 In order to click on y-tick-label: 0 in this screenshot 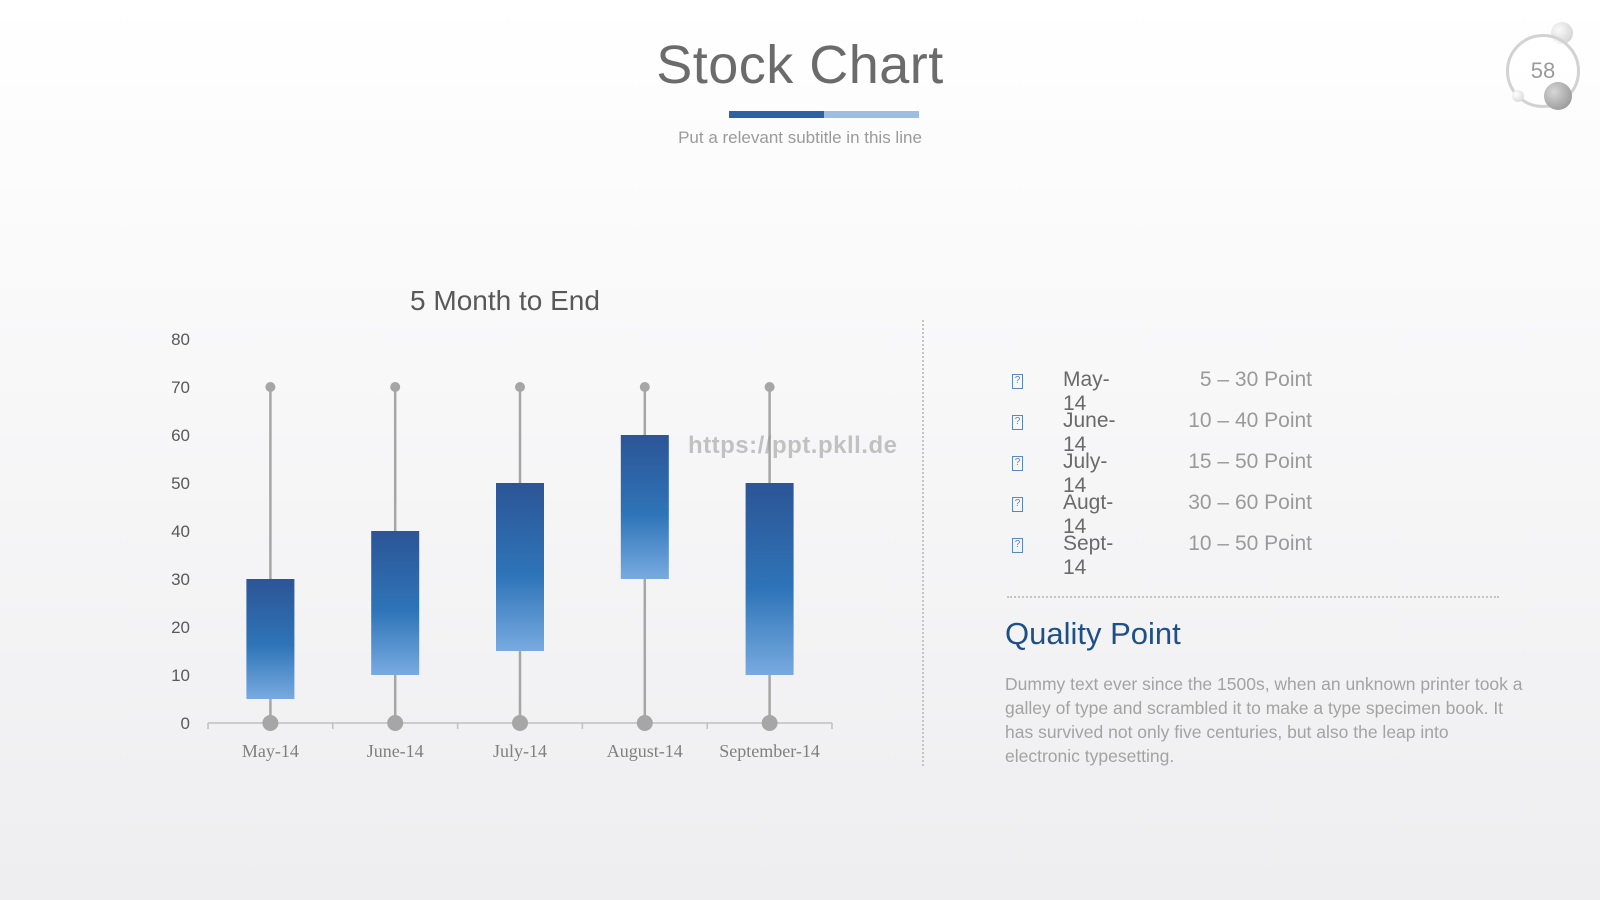, I will do `click(185, 723)`.